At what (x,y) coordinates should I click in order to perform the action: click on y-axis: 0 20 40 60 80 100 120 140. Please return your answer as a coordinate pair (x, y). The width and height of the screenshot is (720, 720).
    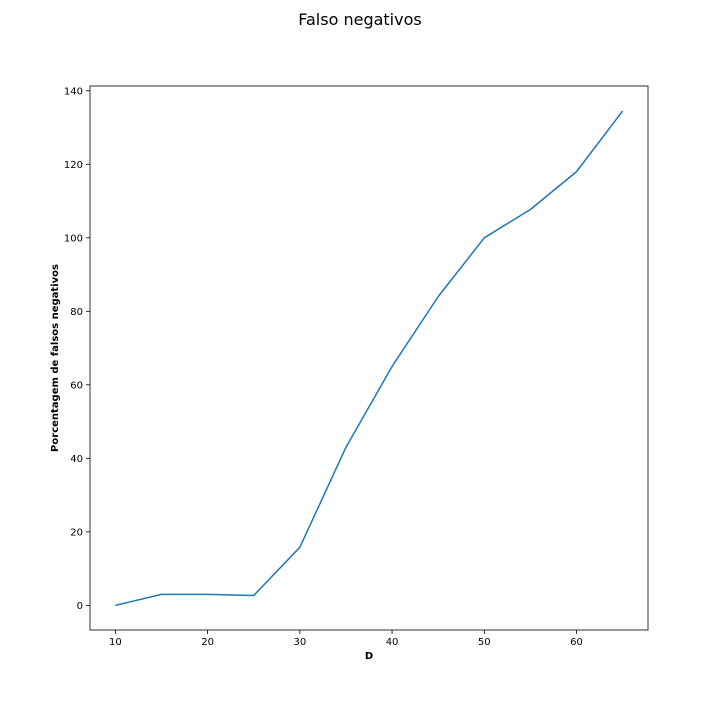
    Looking at the image, I should click on (77, 349).